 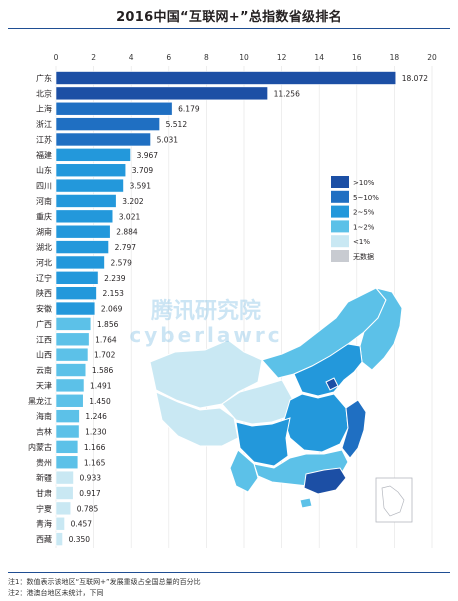 What do you see at coordinates (141, 186) in the screenshot?
I see `value-label: 3.591` at bounding box center [141, 186].